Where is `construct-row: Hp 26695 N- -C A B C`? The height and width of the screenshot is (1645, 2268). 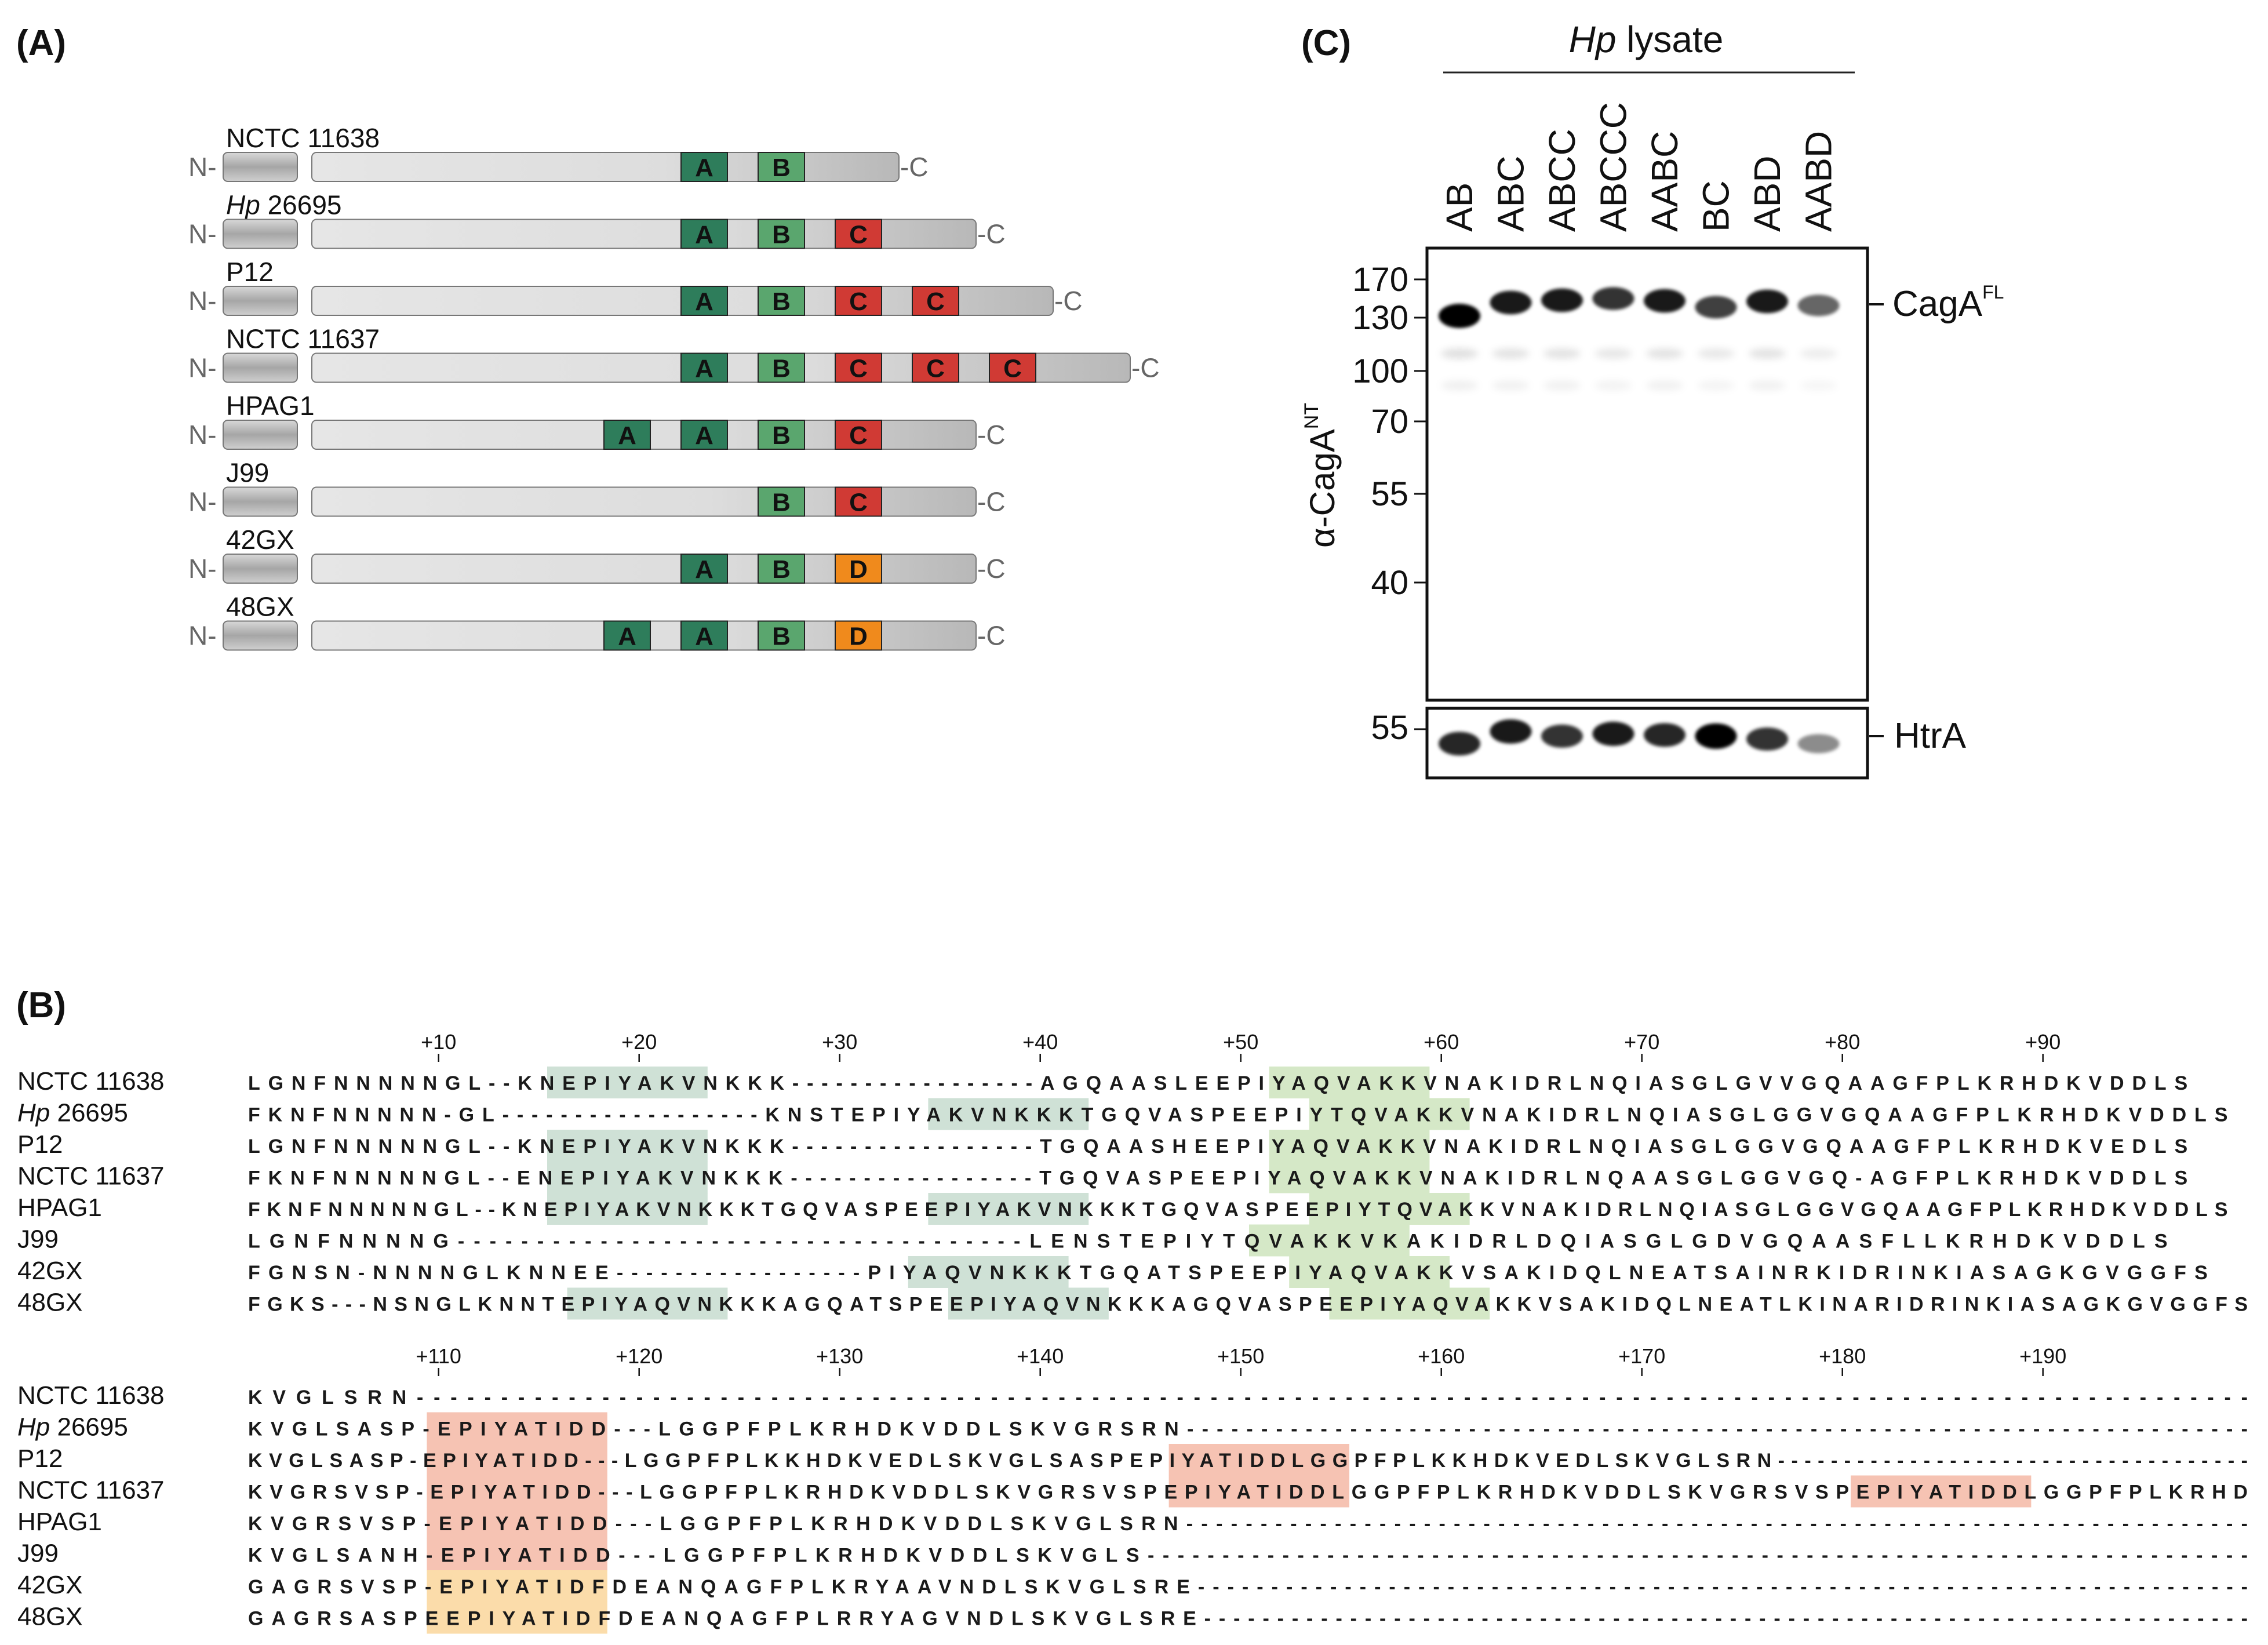
construct-row: Hp 26695 N- -C A B C is located at coordinates (597, 219).